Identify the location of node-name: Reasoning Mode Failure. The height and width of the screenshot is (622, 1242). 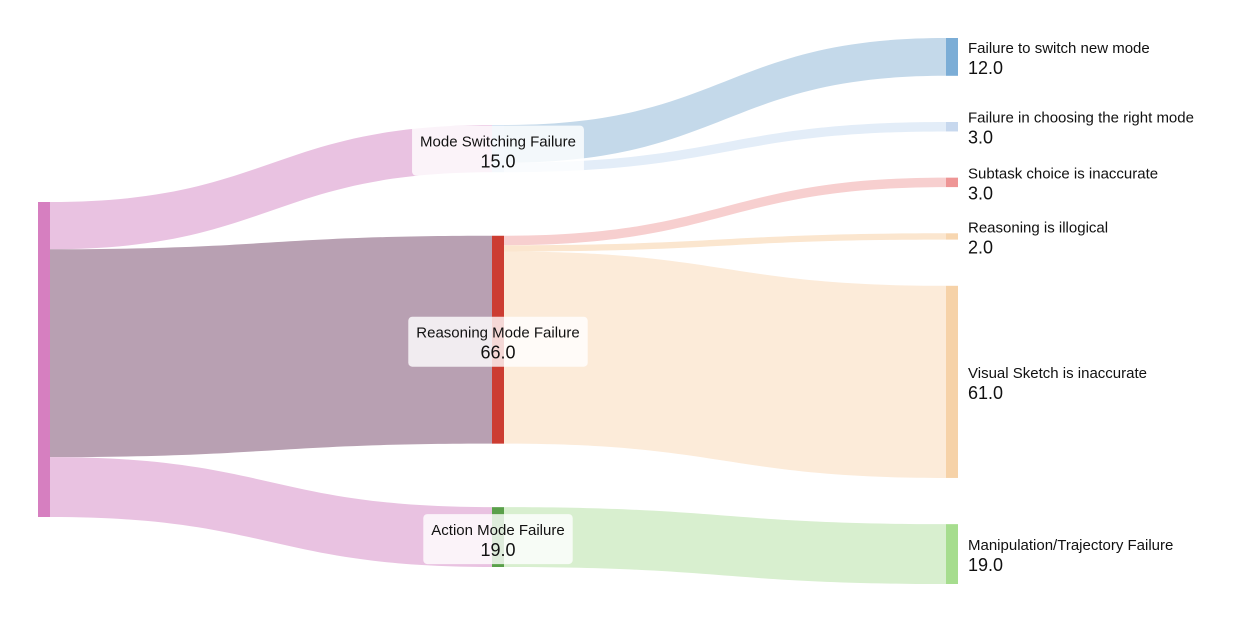
(497, 333).